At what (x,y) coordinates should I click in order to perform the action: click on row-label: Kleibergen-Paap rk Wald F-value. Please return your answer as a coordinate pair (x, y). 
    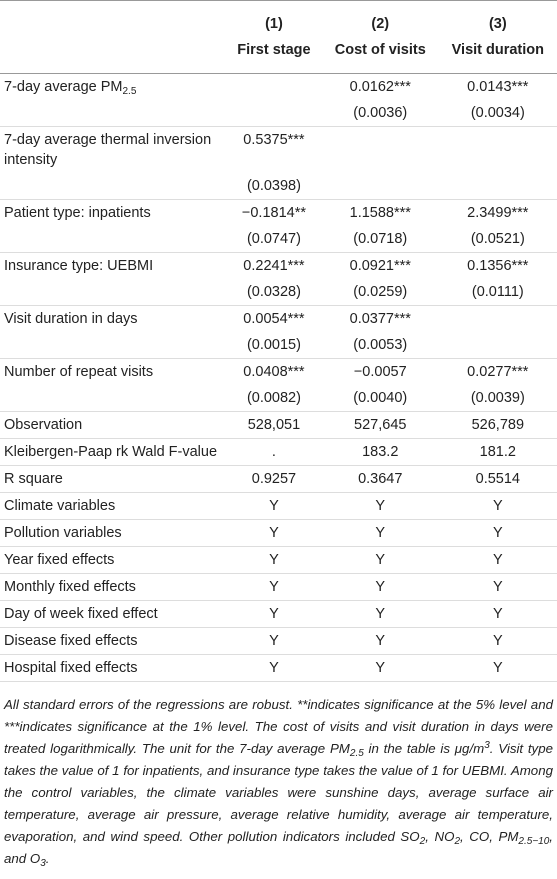
    Looking at the image, I should click on (113, 452).